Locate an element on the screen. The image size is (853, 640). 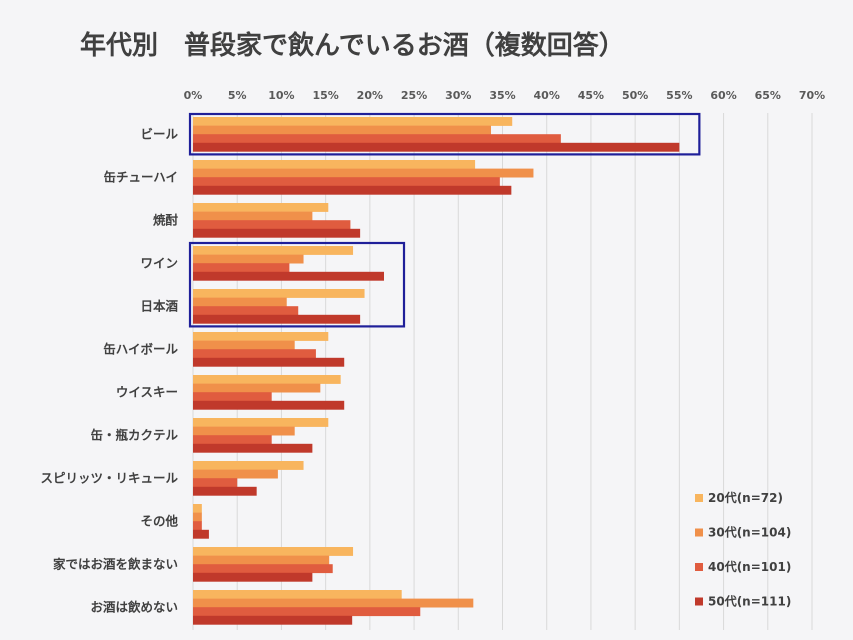
x-tick-label: 5% is located at coordinates (237, 95).